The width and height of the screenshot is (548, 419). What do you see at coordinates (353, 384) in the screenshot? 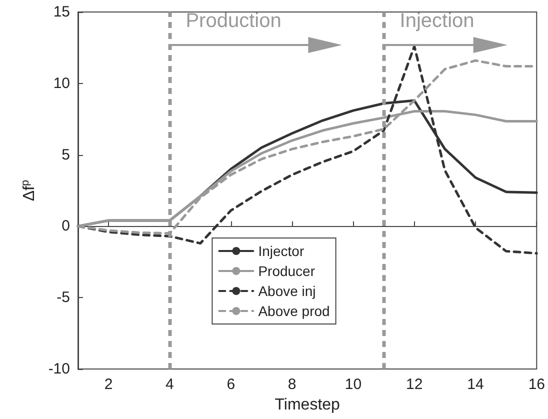
I see `x-tick-label: 10` at bounding box center [353, 384].